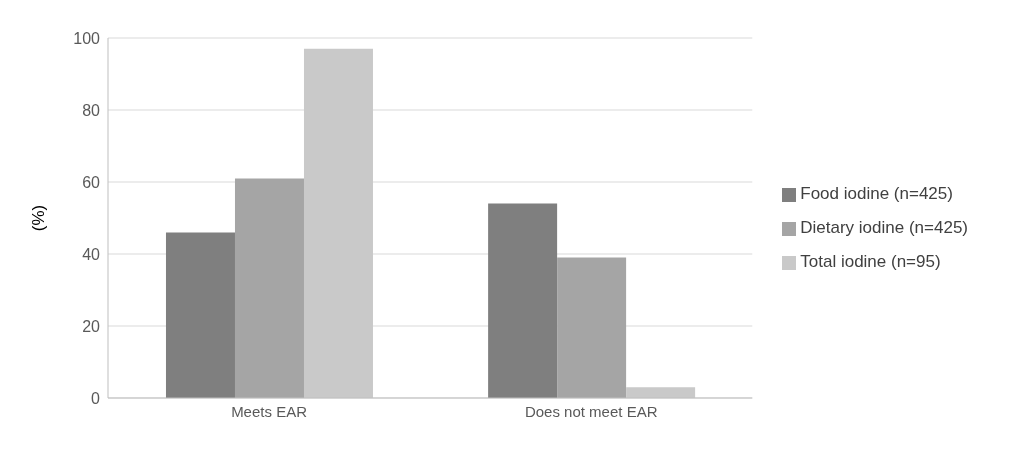  Describe the element at coordinates (96, 398) in the screenshot. I see `y-tick-label: 0` at that location.